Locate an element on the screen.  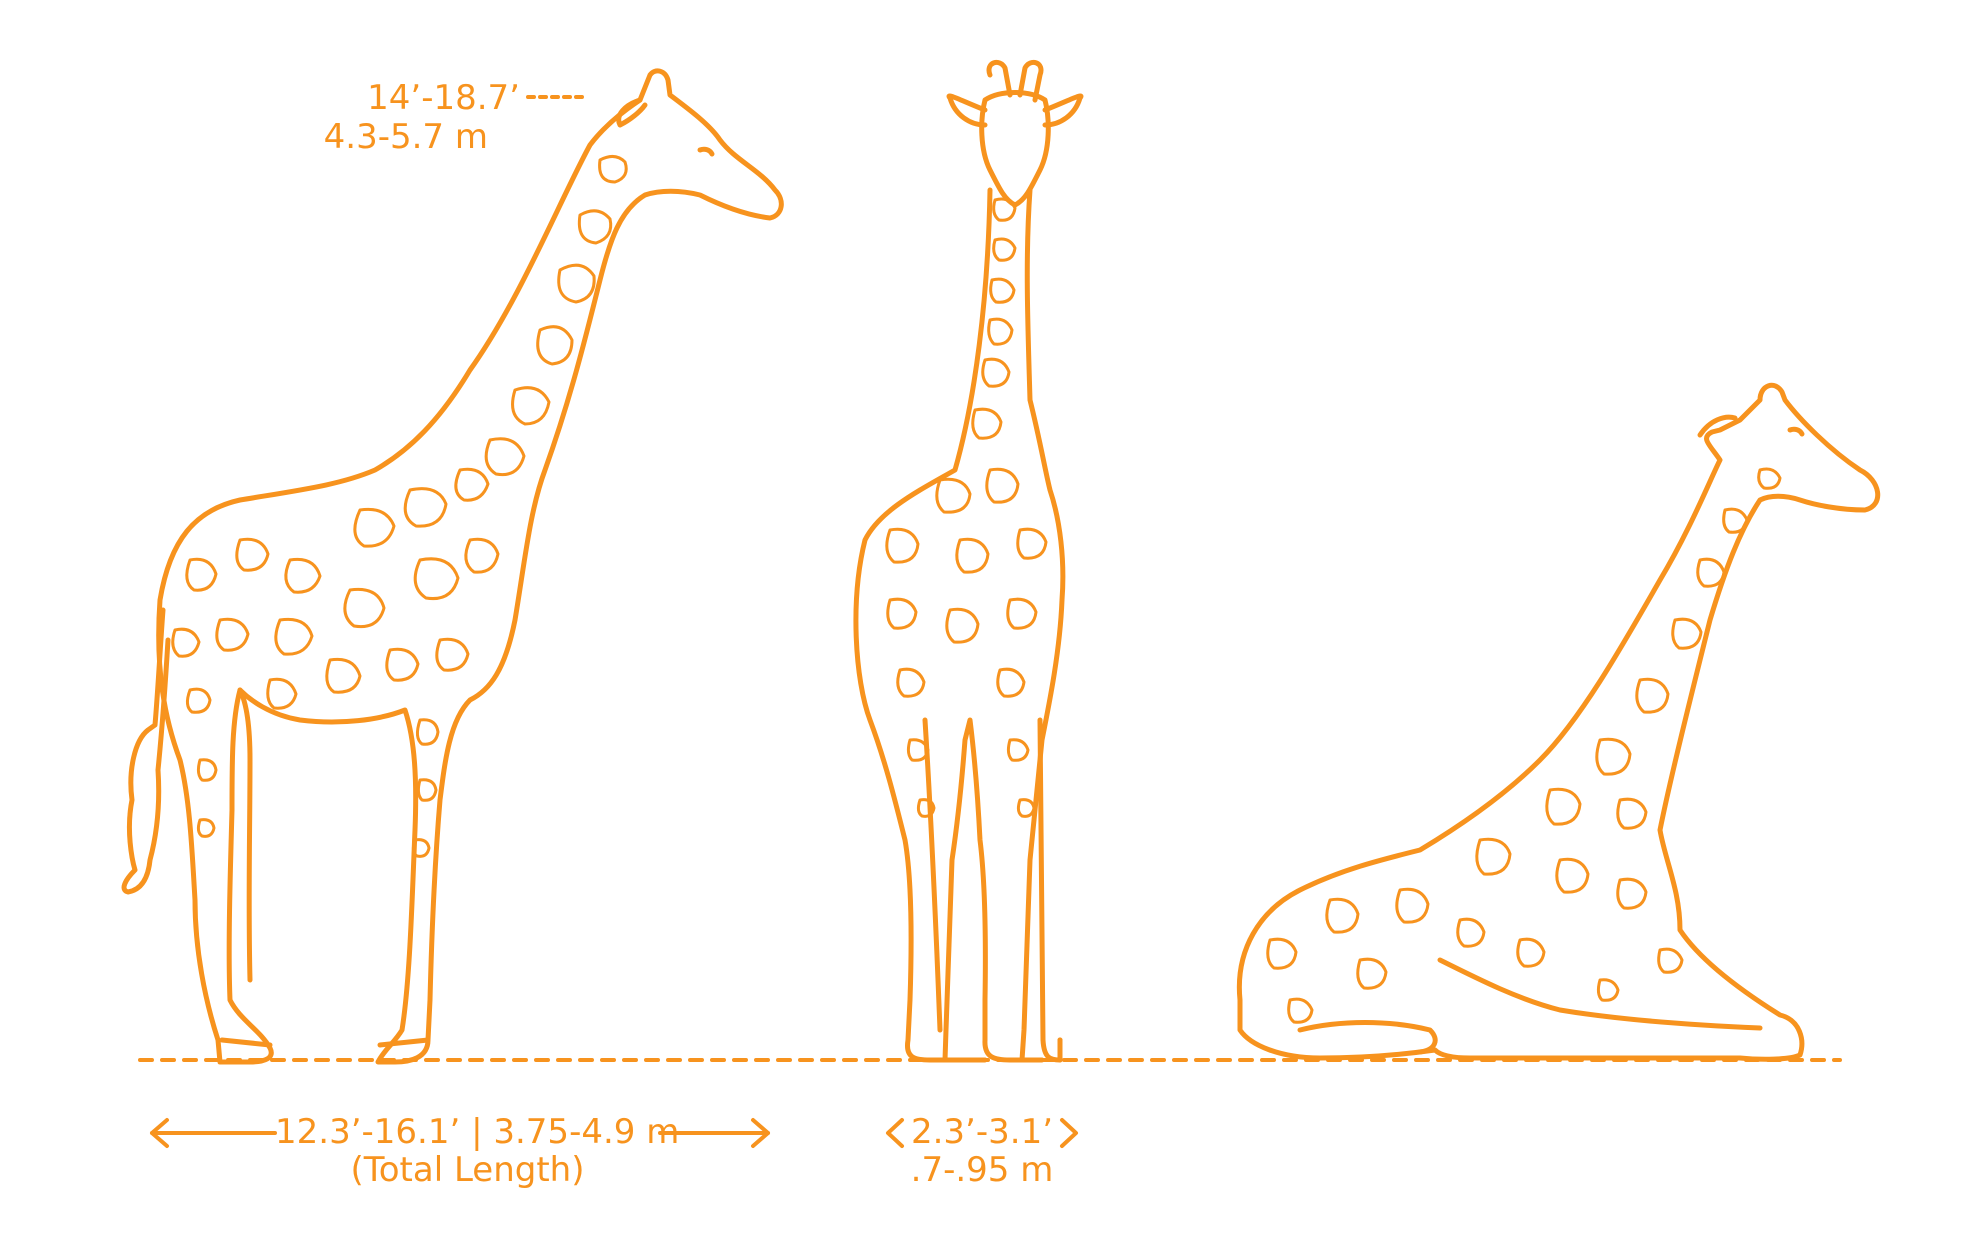
length-note-label: (Total Length) is located at coordinates (467, 1170).